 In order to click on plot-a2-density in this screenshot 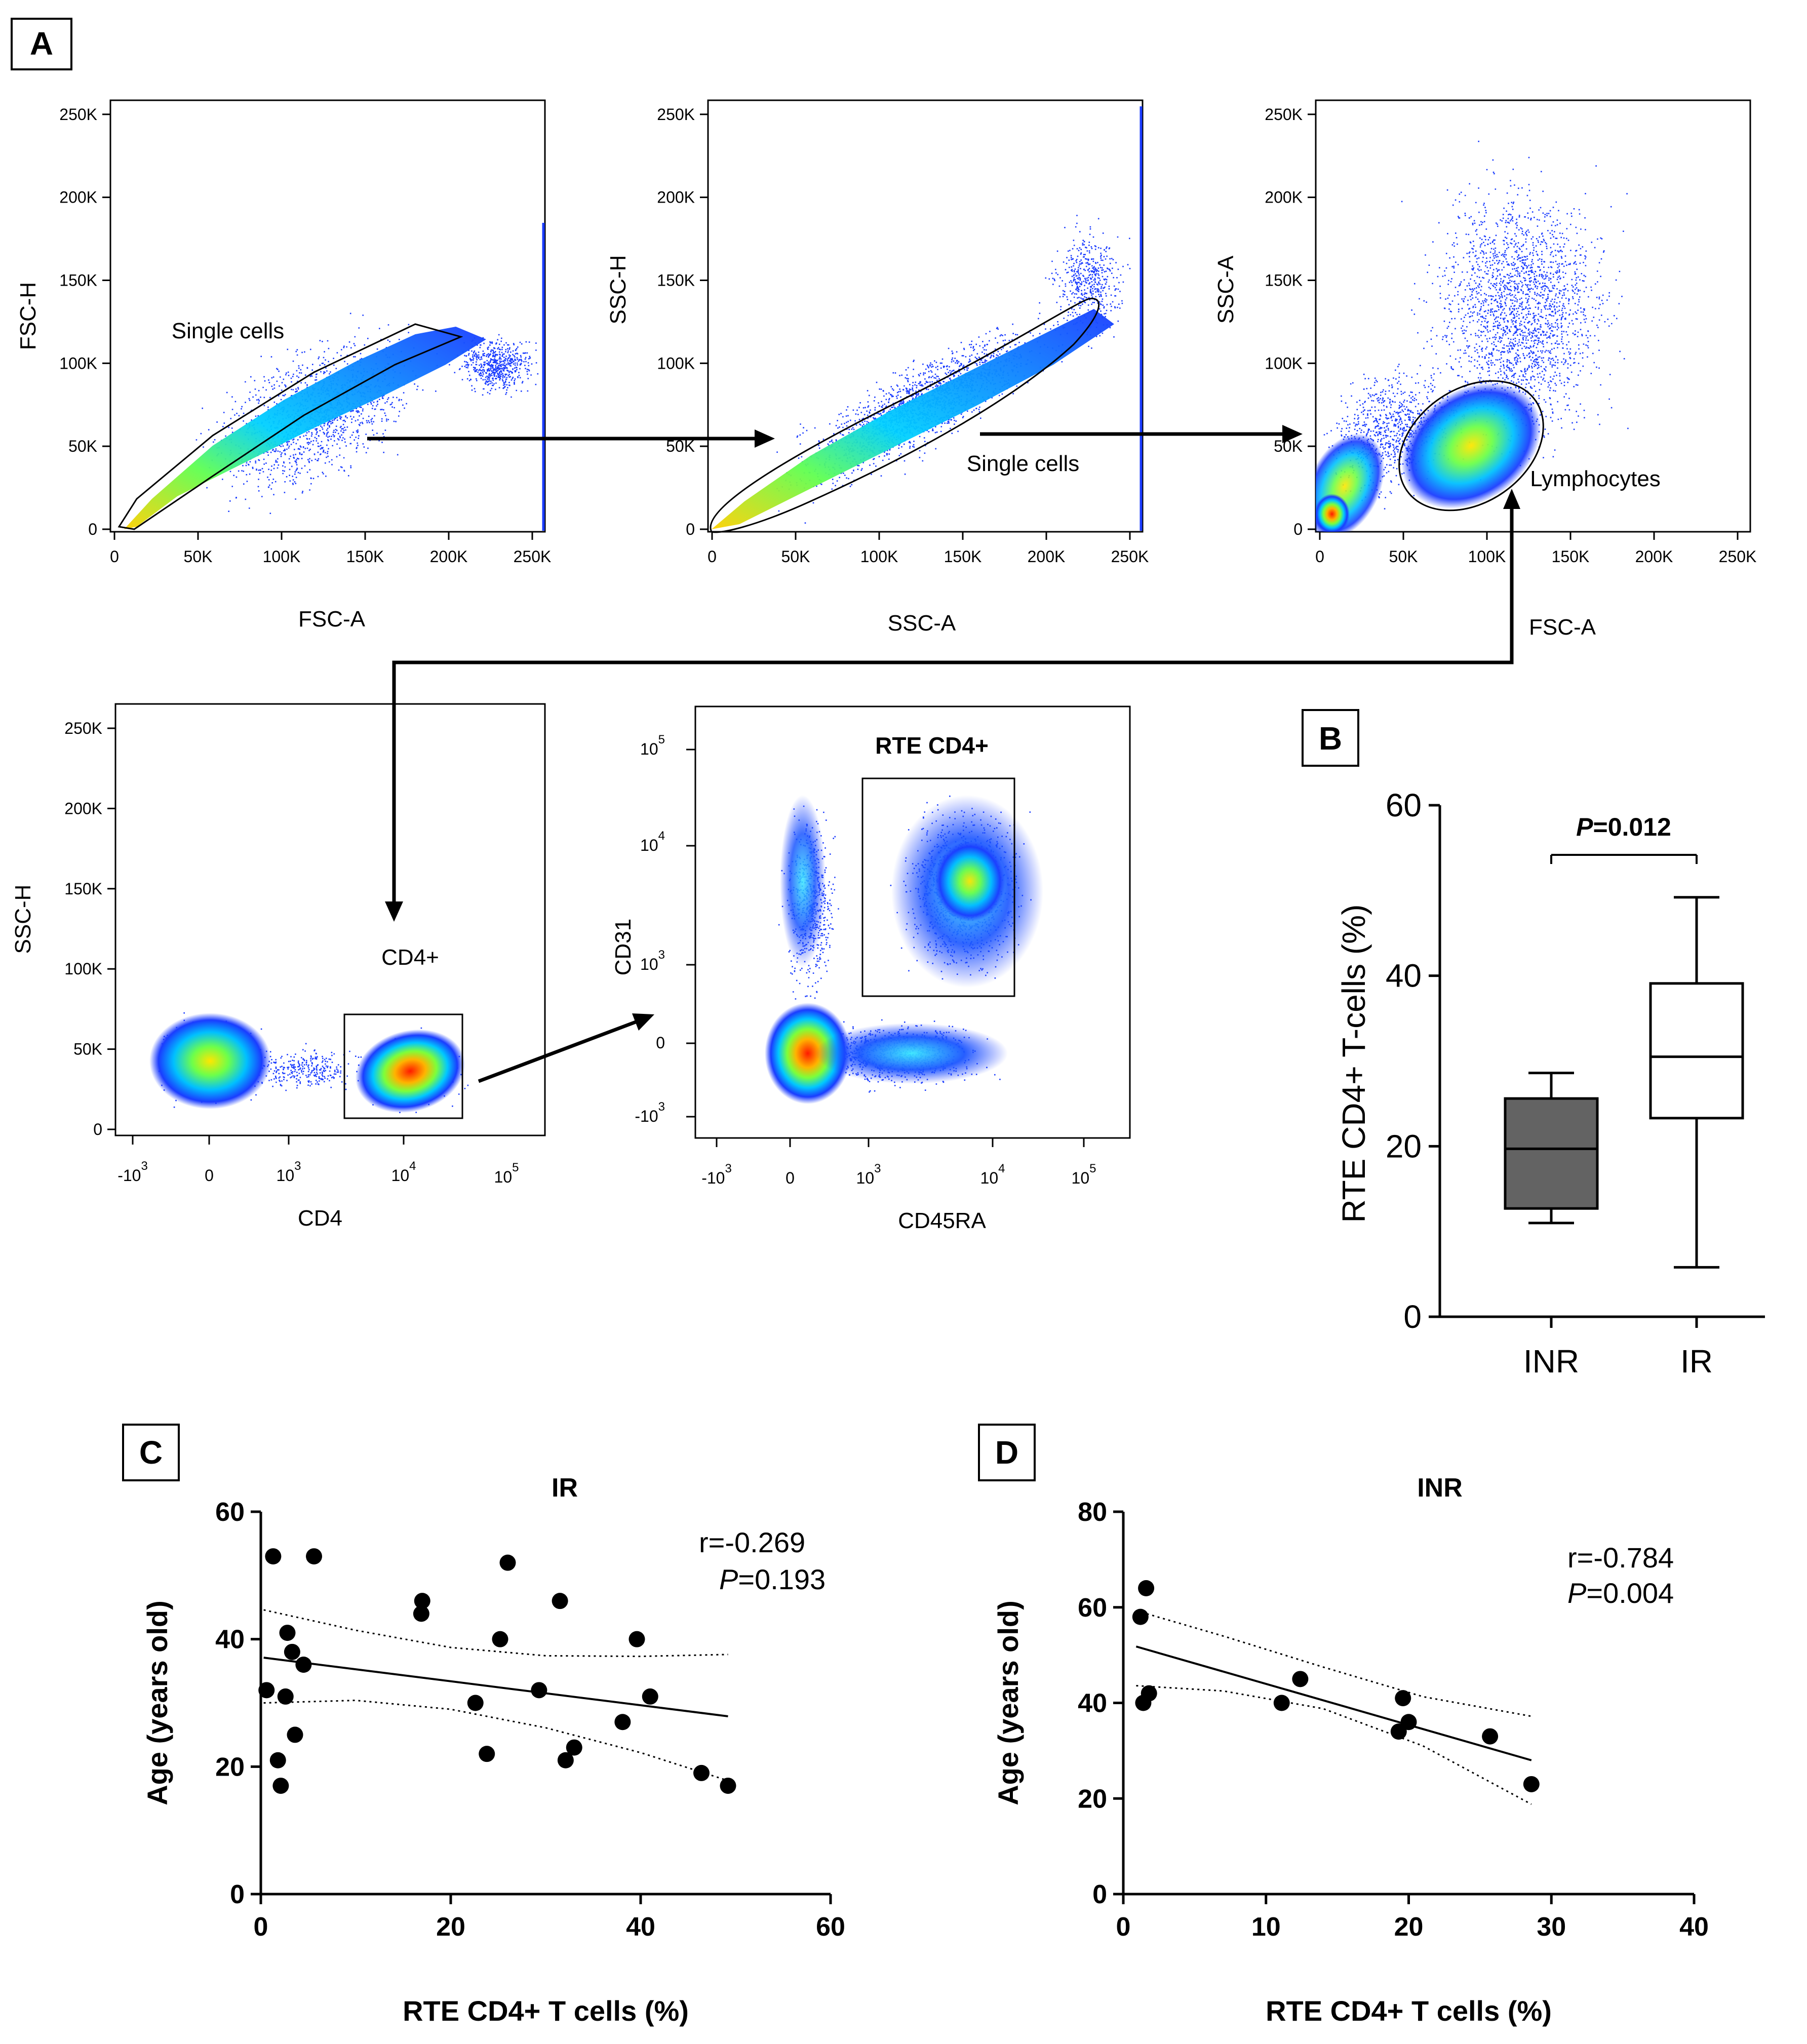, I will do `click(927, 318)`.